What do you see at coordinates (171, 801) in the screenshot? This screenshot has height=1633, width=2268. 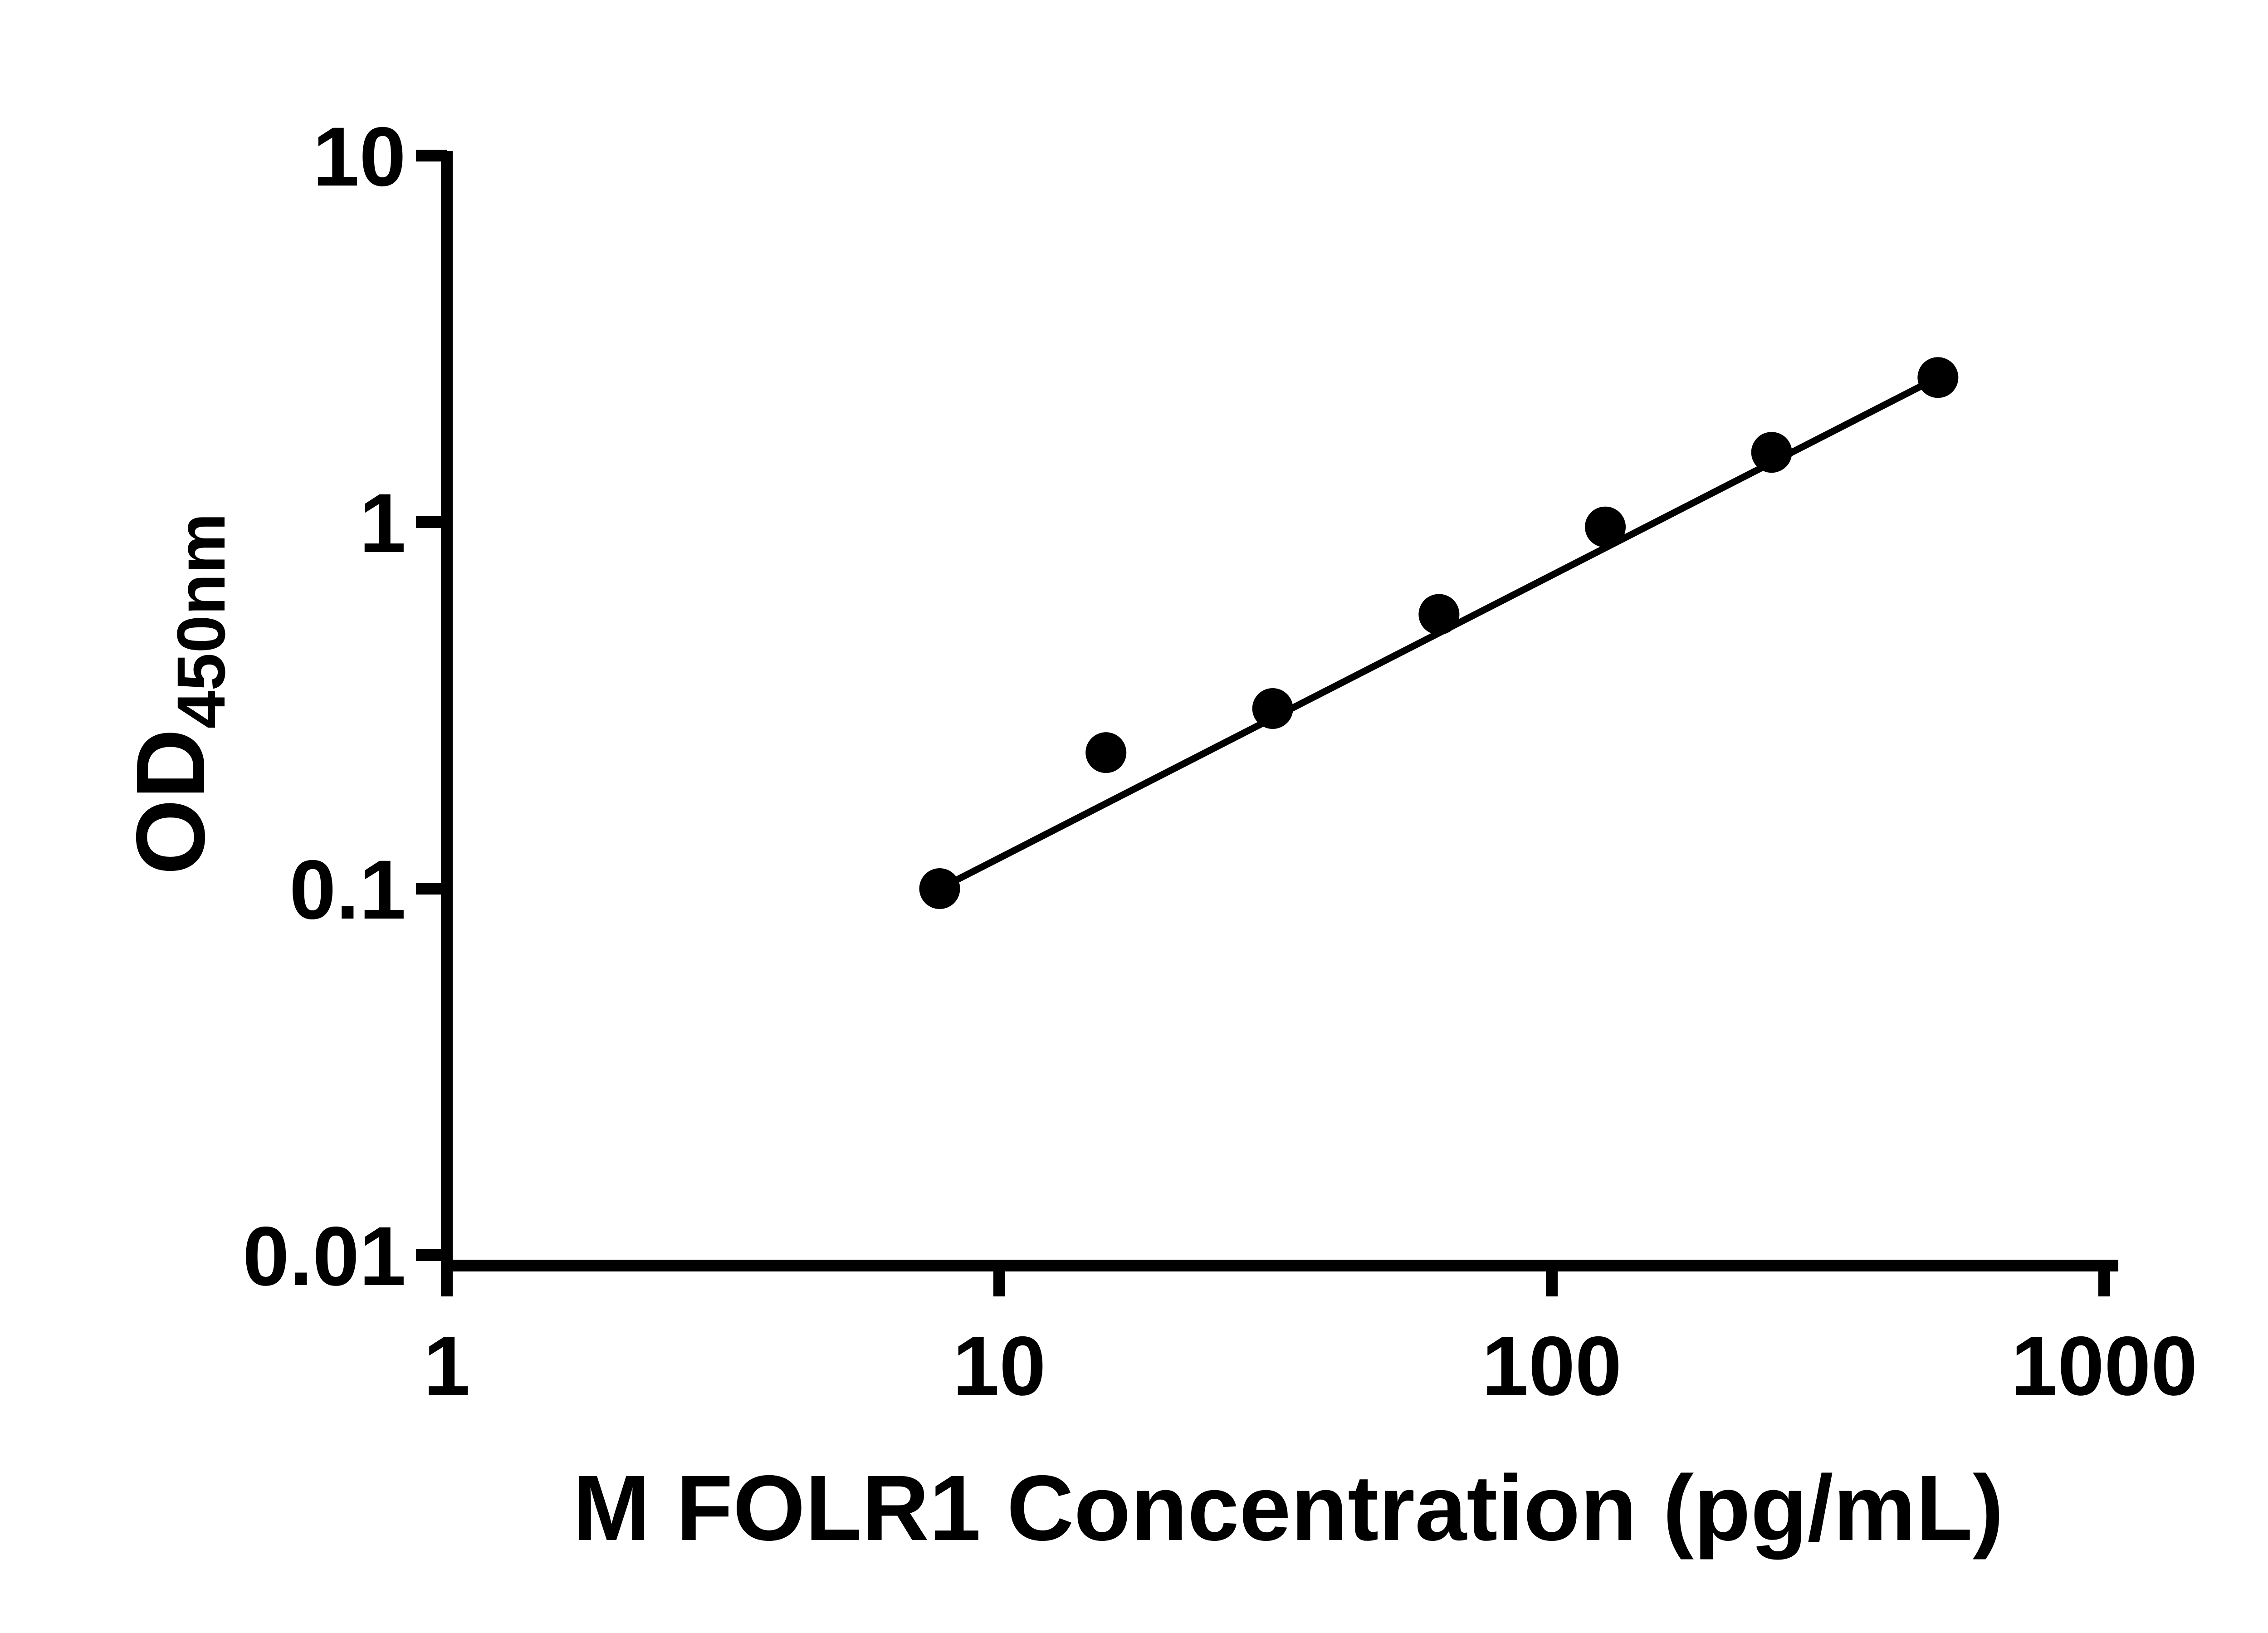 I see `y-axis-title-main: OD` at bounding box center [171, 801].